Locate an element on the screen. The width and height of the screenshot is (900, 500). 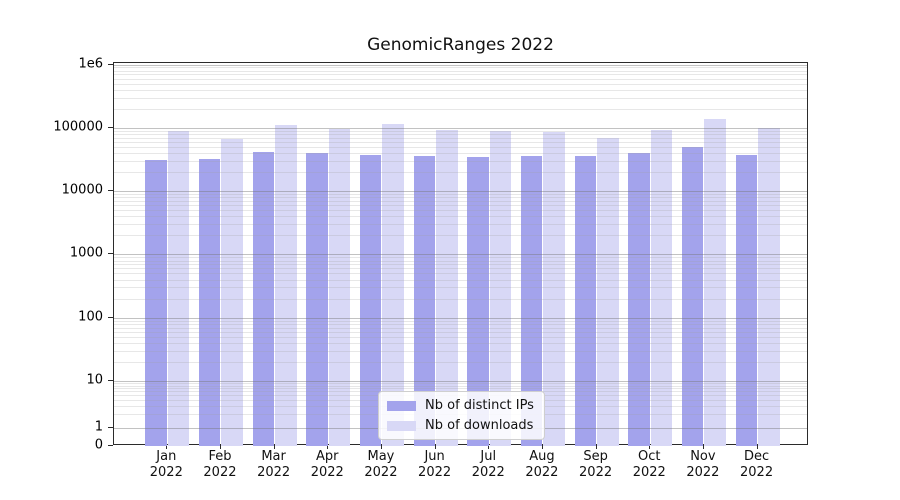
y-tick-label: 100000 is located at coordinates (78, 127).